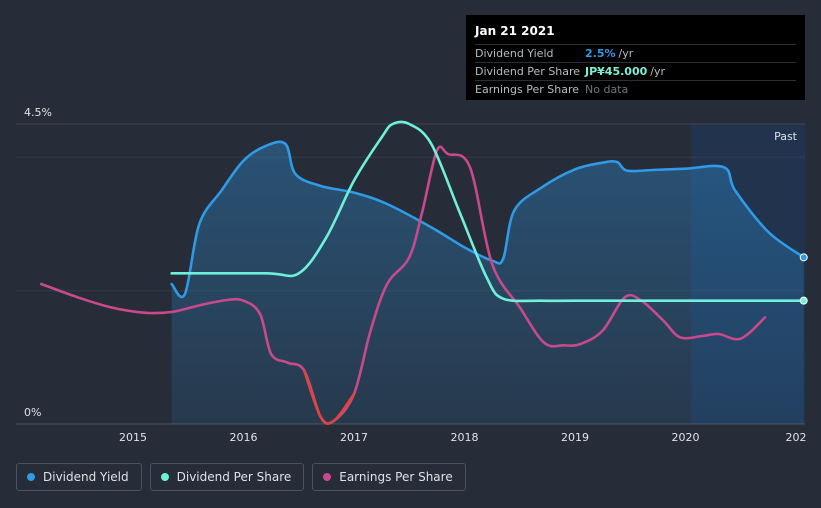 This screenshot has width=821, height=508. I want to click on x-tick-labels: 2015 2016 2017 2018 2019 2020 202, so click(463, 437).